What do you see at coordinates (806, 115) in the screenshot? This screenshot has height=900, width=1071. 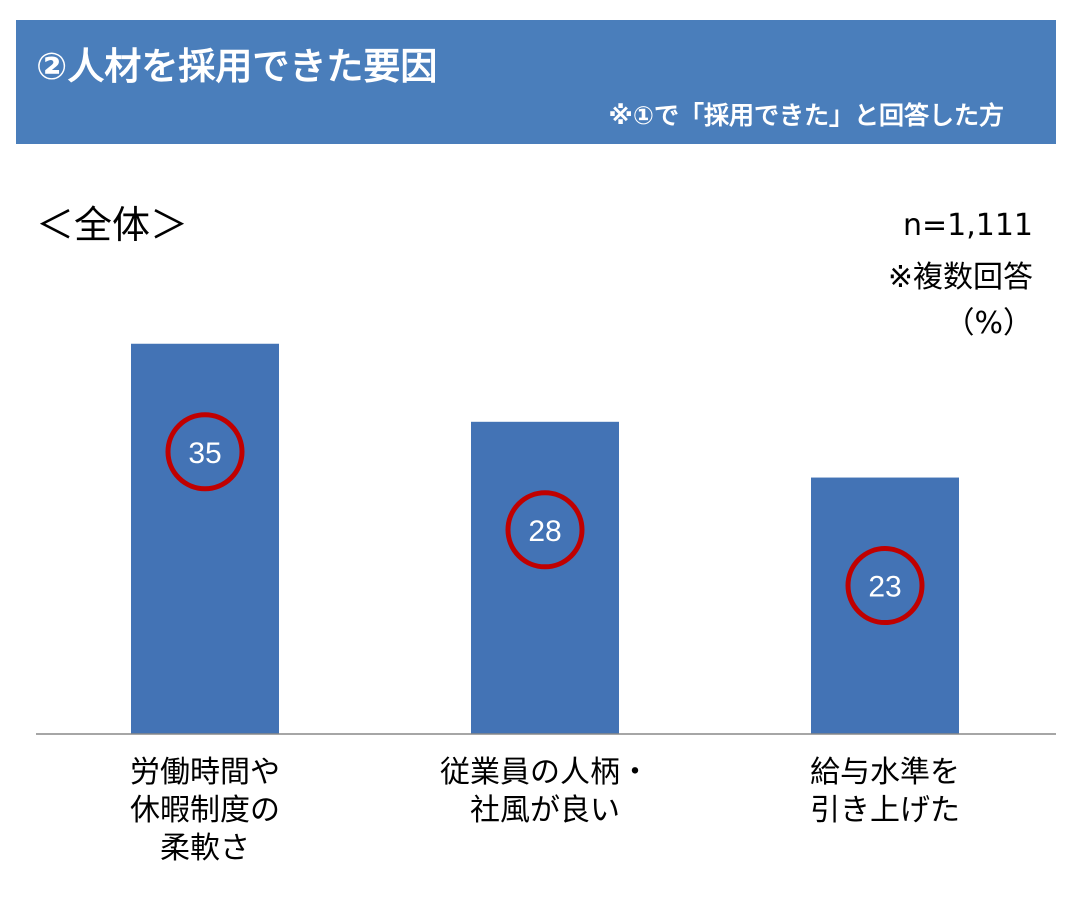 I see `page-subtitle: ※①で「採用できた」と回答した方` at bounding box center [806, 115].